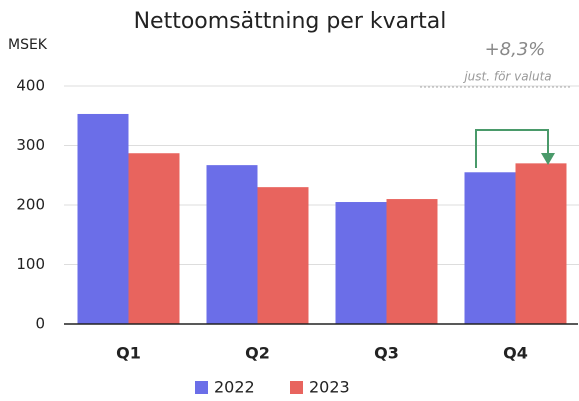 This screenshot has height=401, width=579. What do you see at coordinates (329, 387) in the screenshot?
I see `legend-label: 2023` at bounding box center [329, 387].